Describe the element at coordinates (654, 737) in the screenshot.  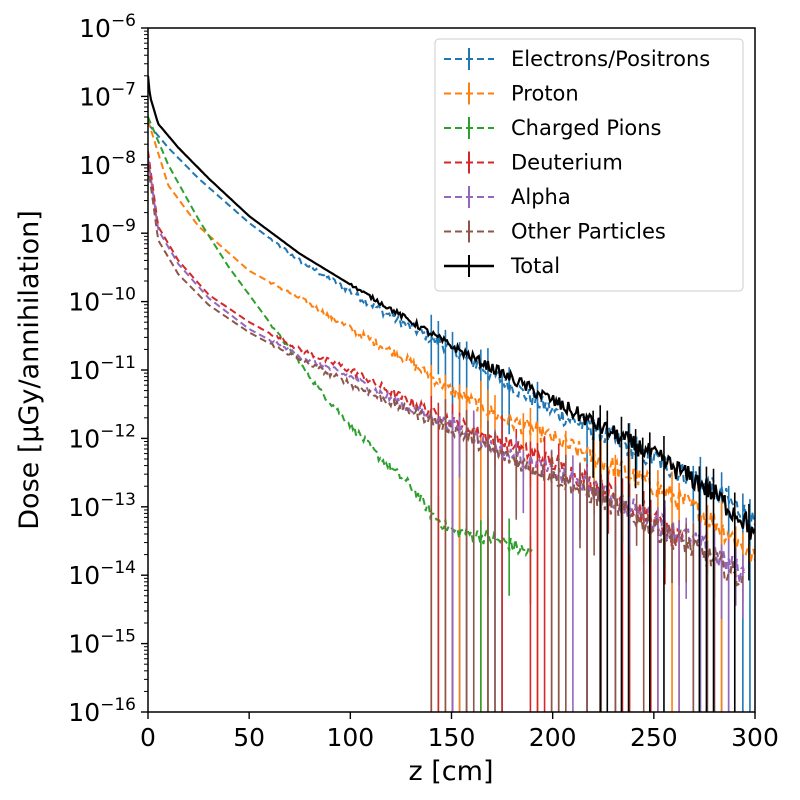
I see `x-tick-label-250: 250` at that location.